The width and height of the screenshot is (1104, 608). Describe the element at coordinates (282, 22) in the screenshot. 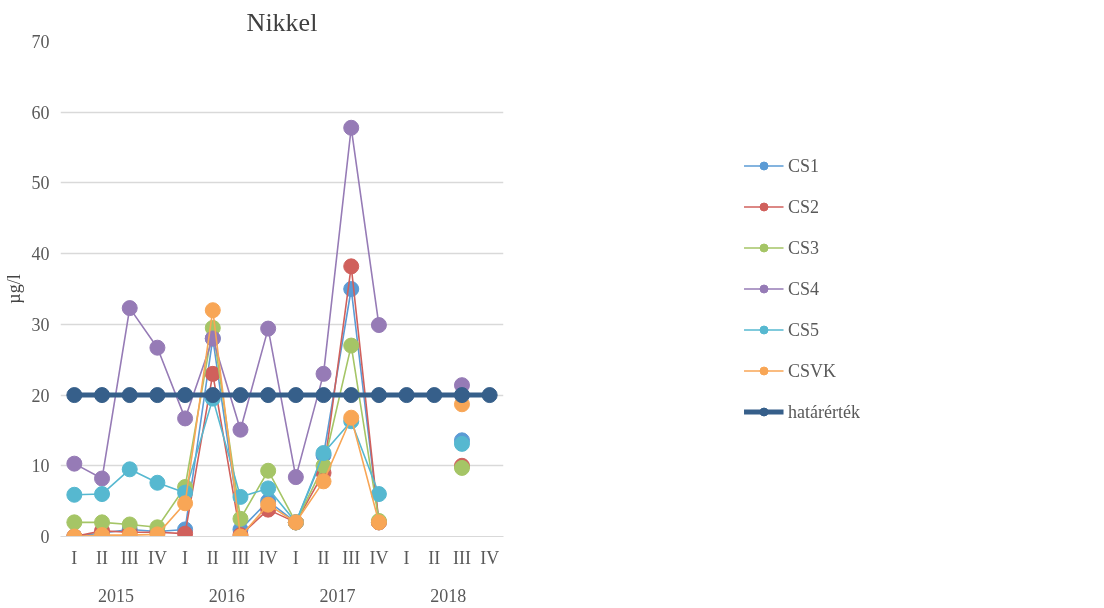

I see `chart-title: Nikkel` at that location.